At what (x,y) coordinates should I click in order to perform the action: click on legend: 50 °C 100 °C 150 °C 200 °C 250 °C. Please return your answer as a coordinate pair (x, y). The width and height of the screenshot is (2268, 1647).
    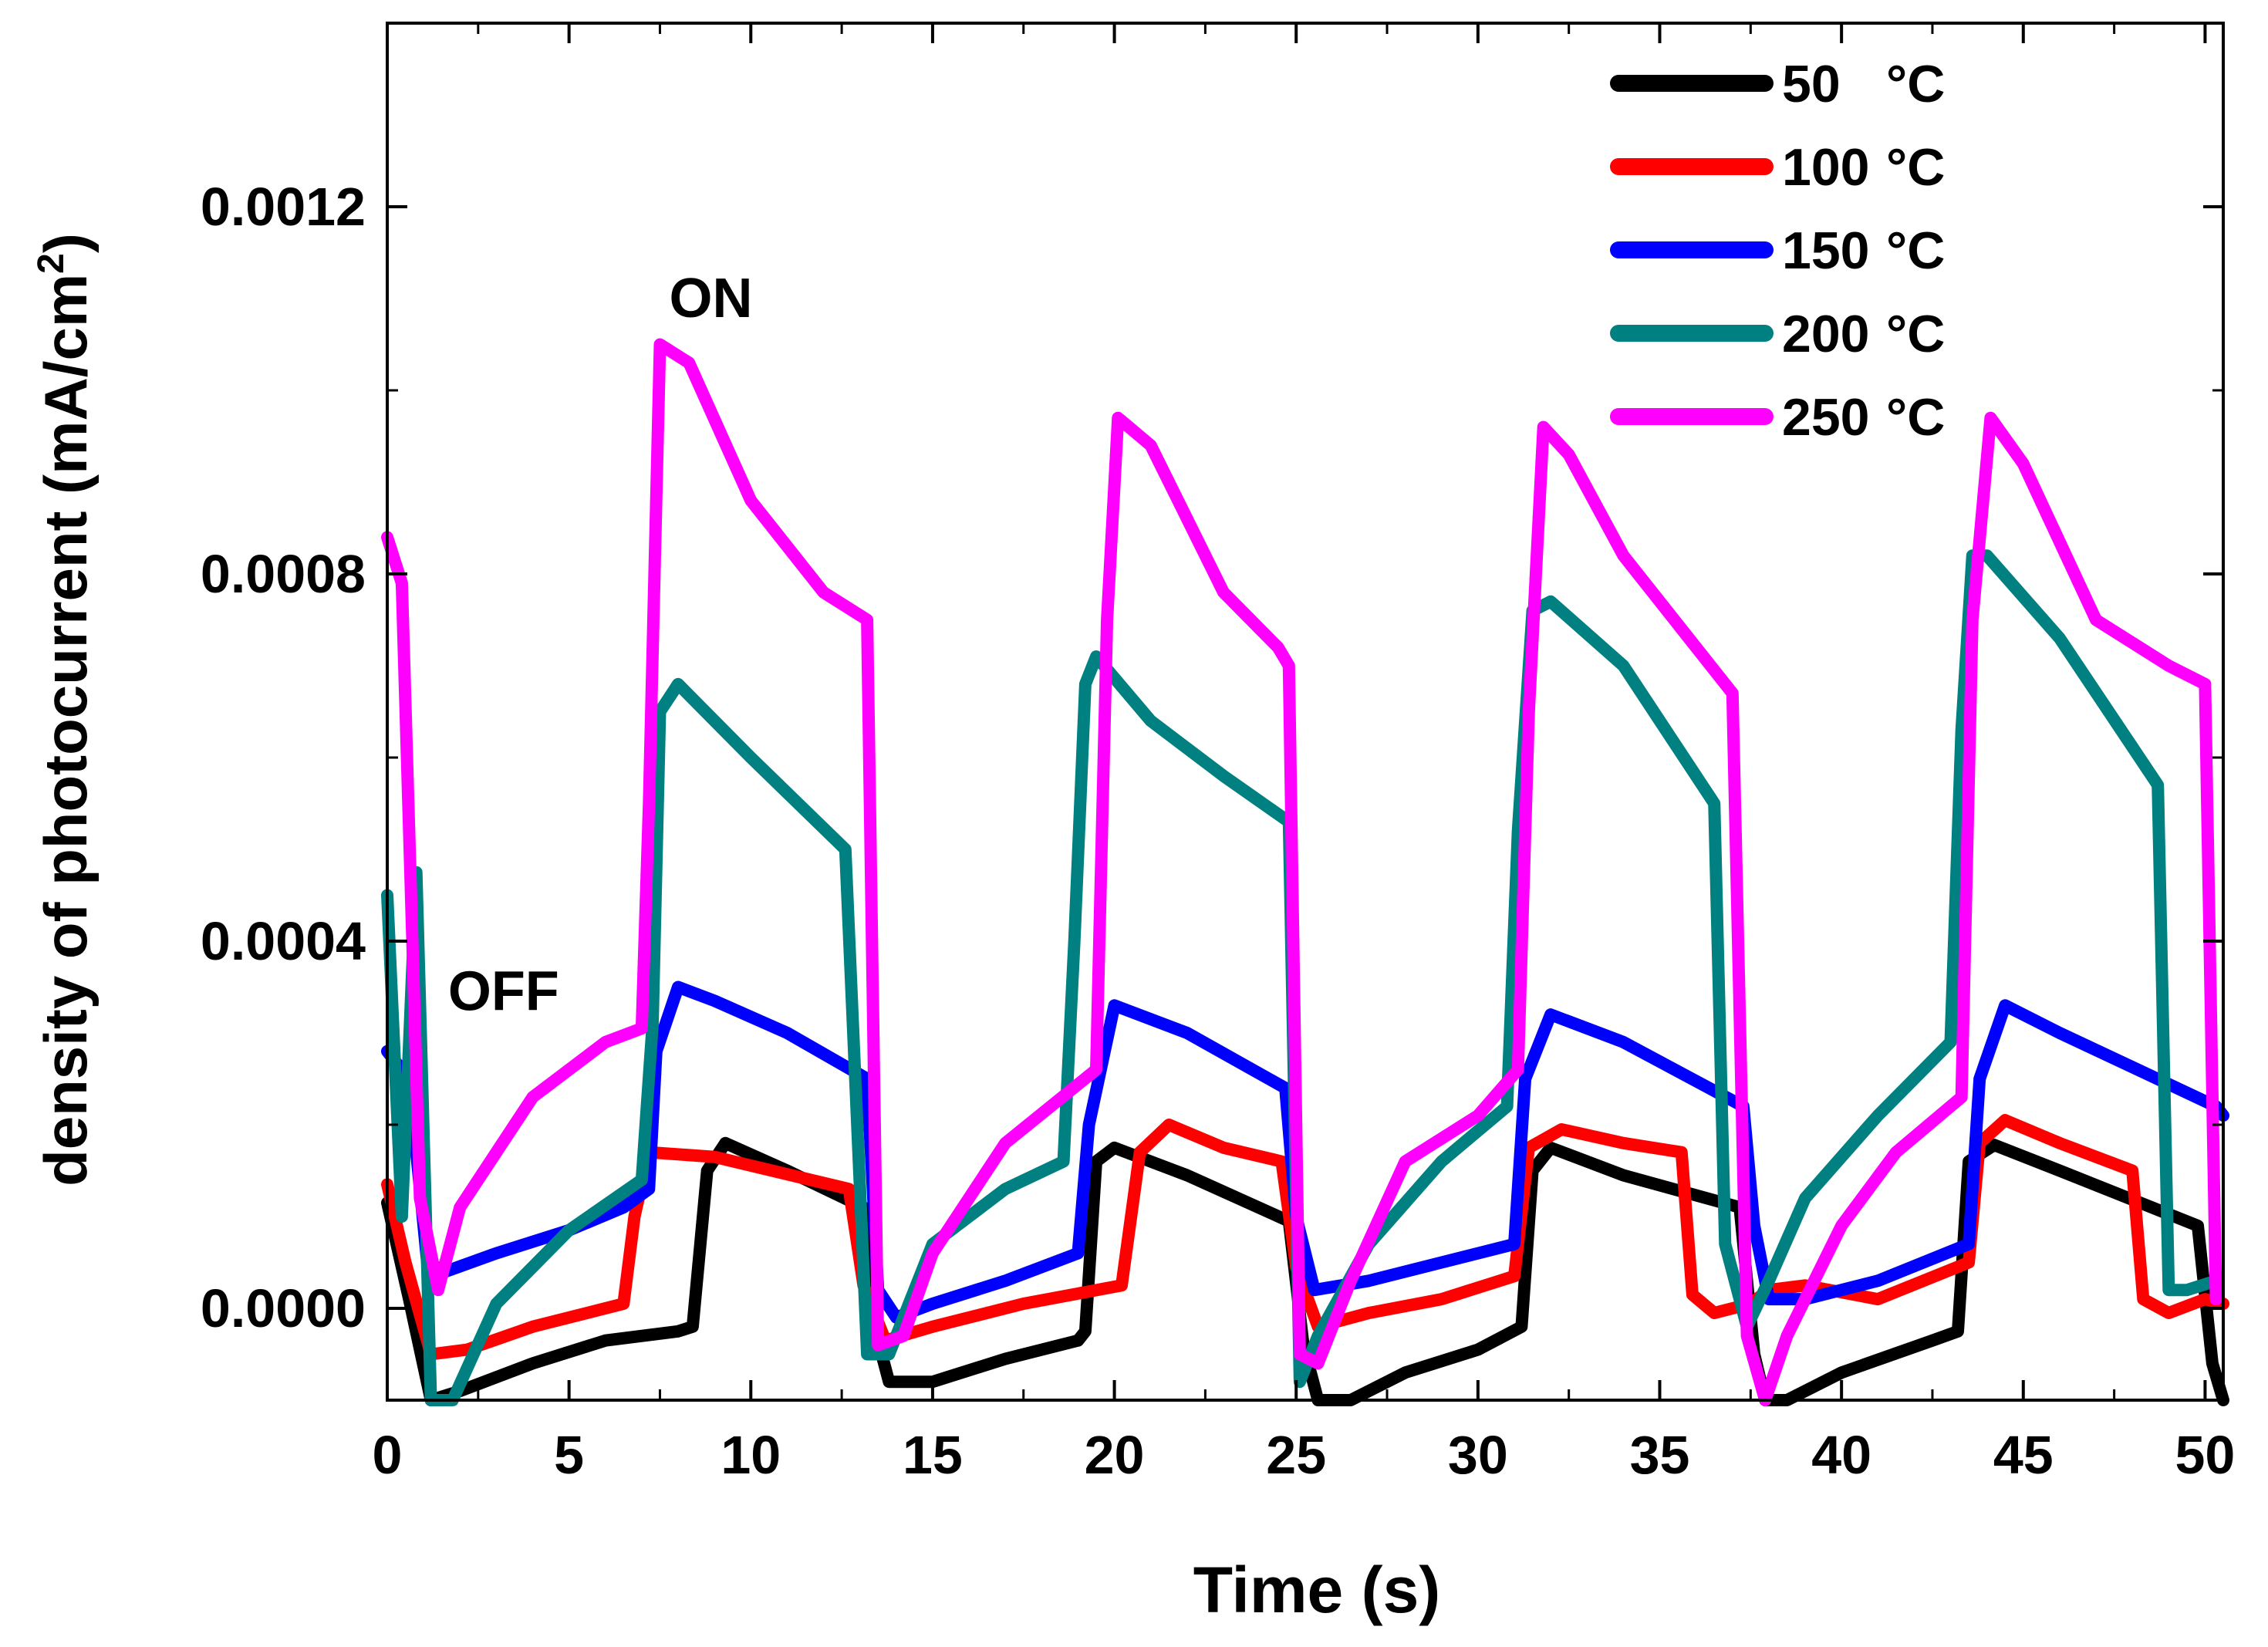
    Looking at the image, I should click on (1777, 251).